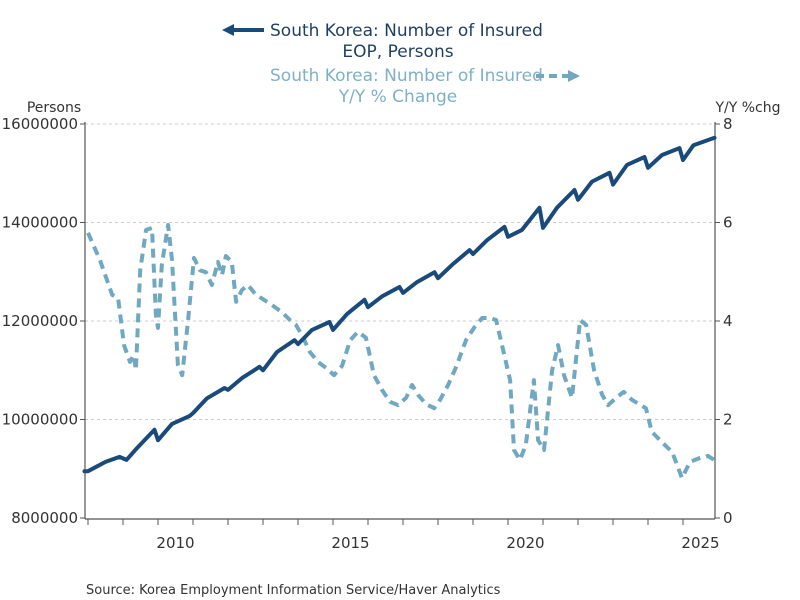  What do you see at coordinates (574, 76) in the screenshot?
I see `legend-arrow-right-icon` at bounding box center [574, 76].